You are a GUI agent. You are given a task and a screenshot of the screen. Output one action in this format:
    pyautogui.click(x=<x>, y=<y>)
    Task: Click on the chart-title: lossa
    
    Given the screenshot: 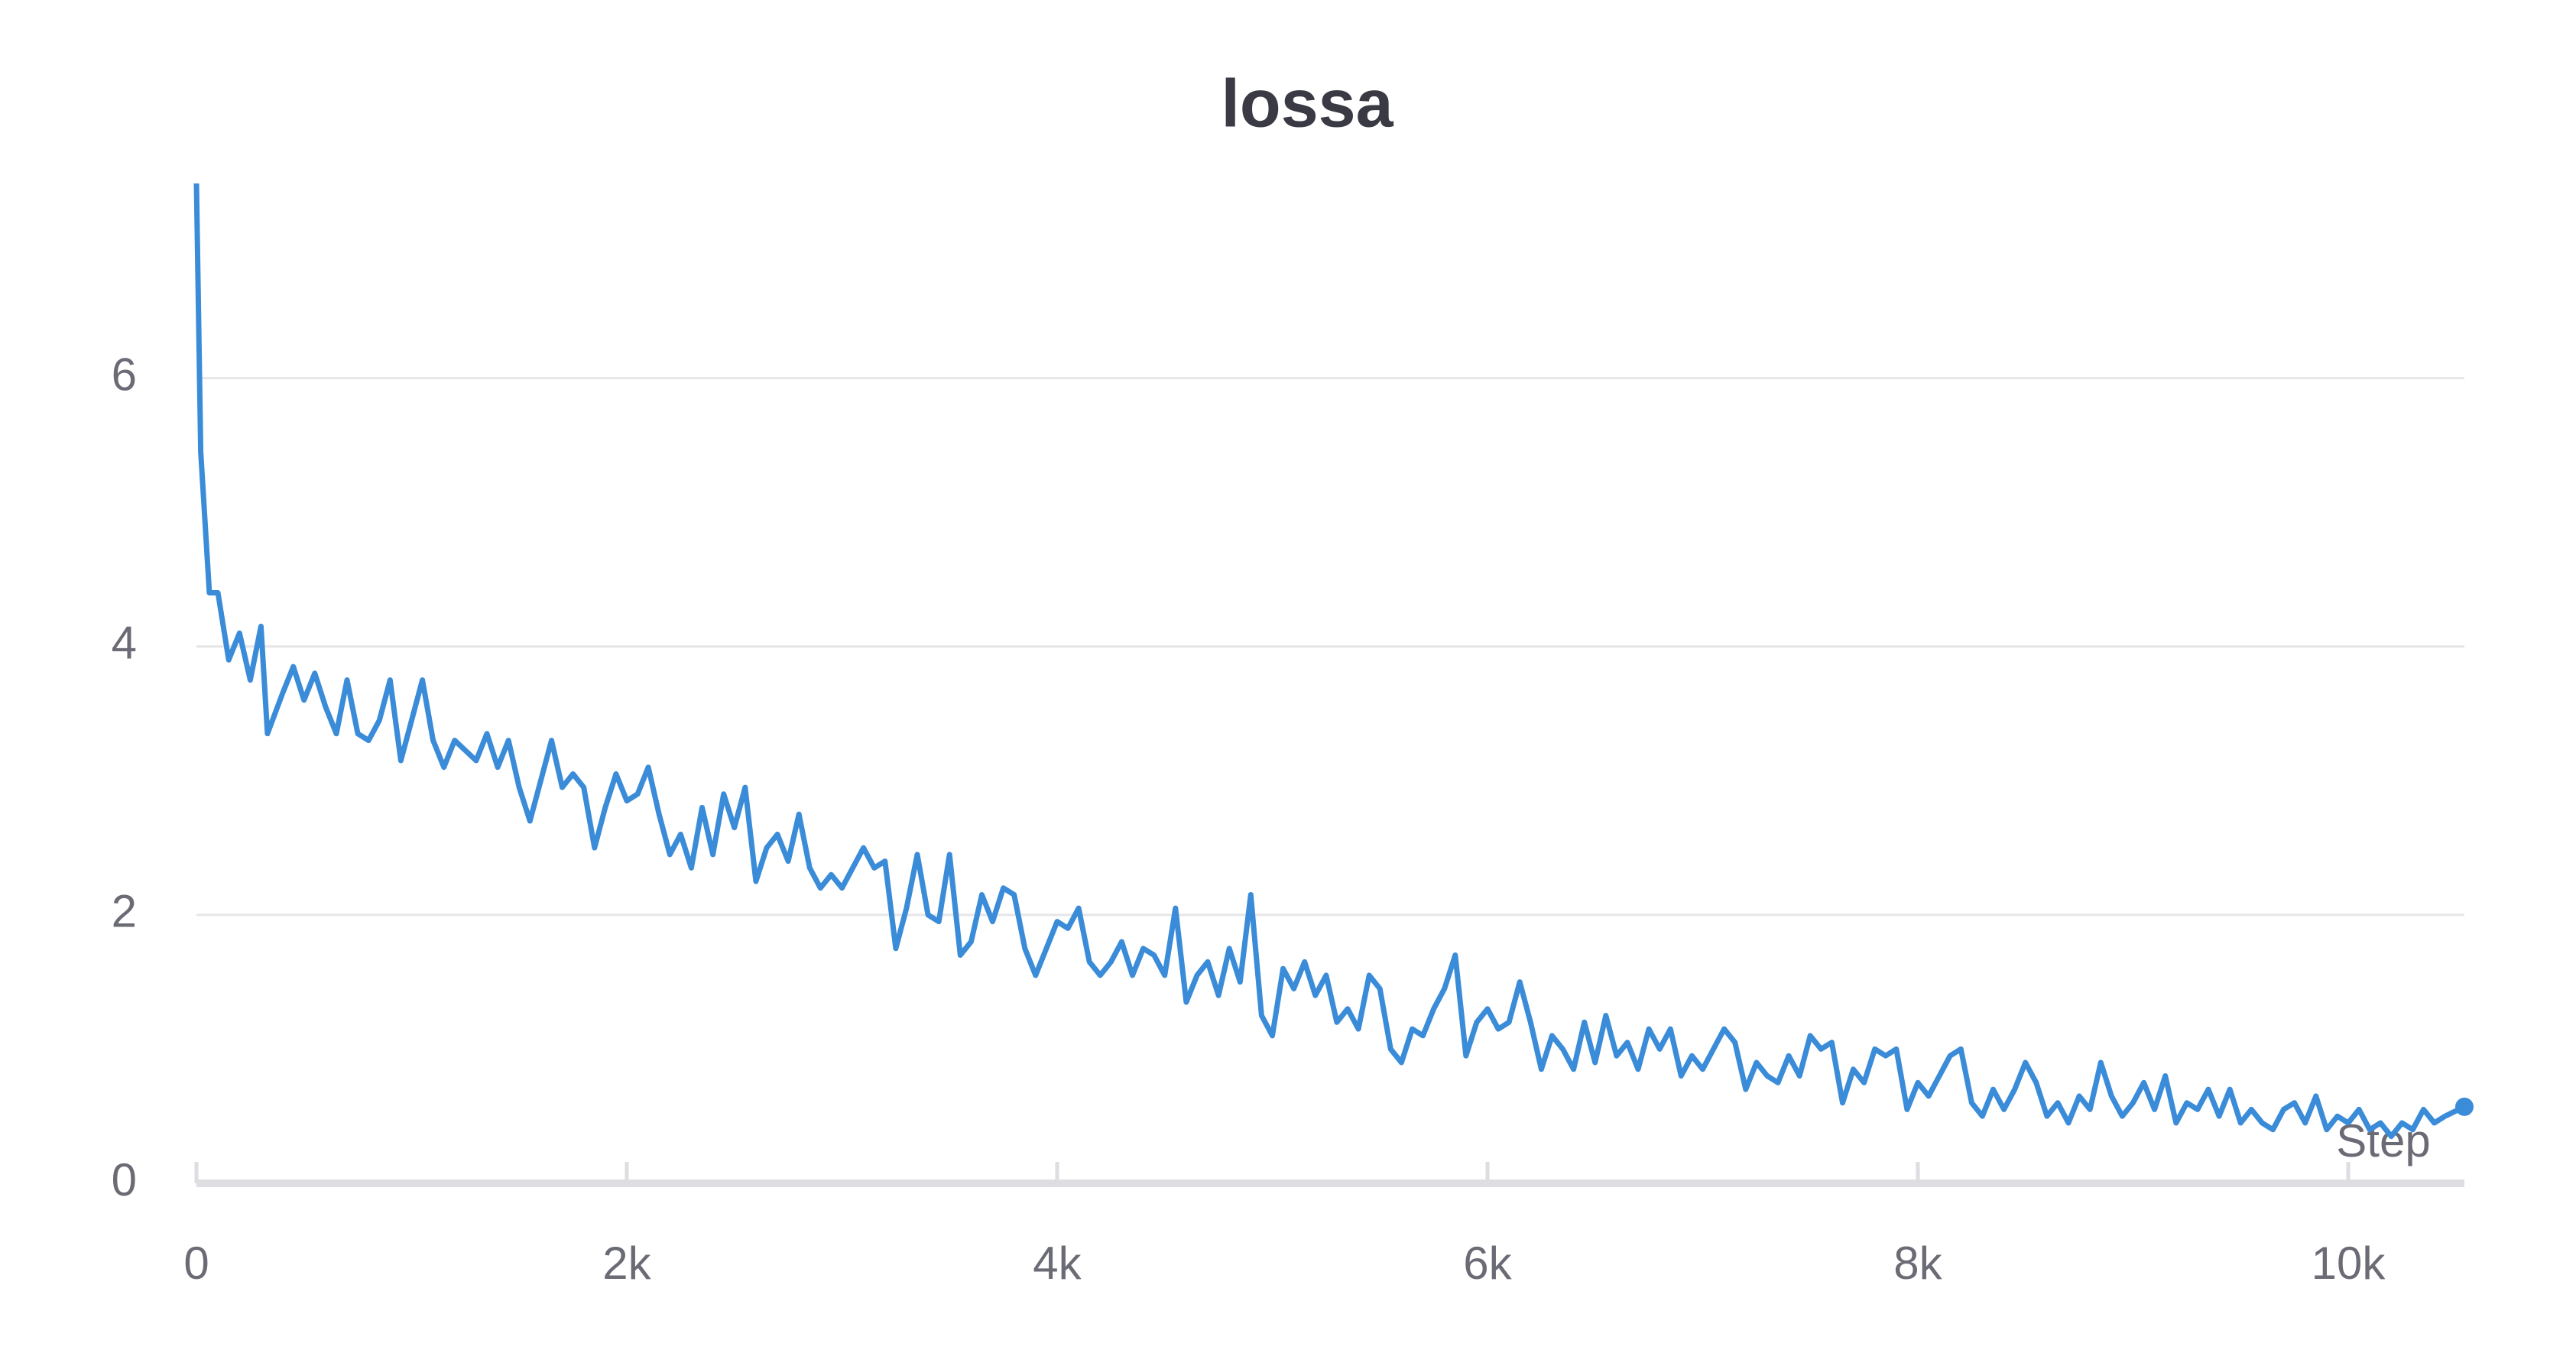 What is the action you would take?
    pyautogui.click(x=1307, y=103)
    